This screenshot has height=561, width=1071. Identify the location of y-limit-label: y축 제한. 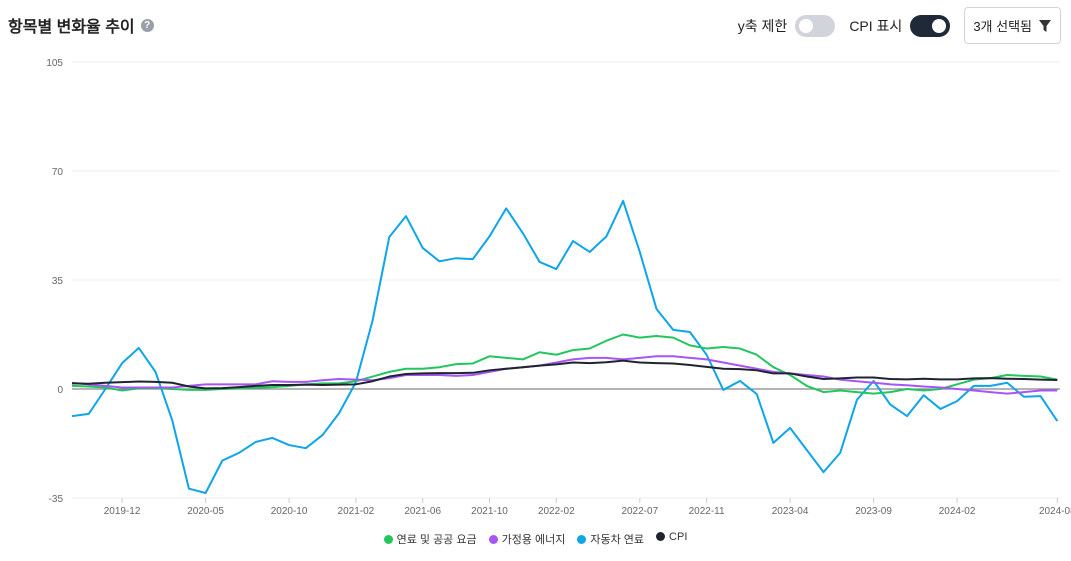
(762, 25).